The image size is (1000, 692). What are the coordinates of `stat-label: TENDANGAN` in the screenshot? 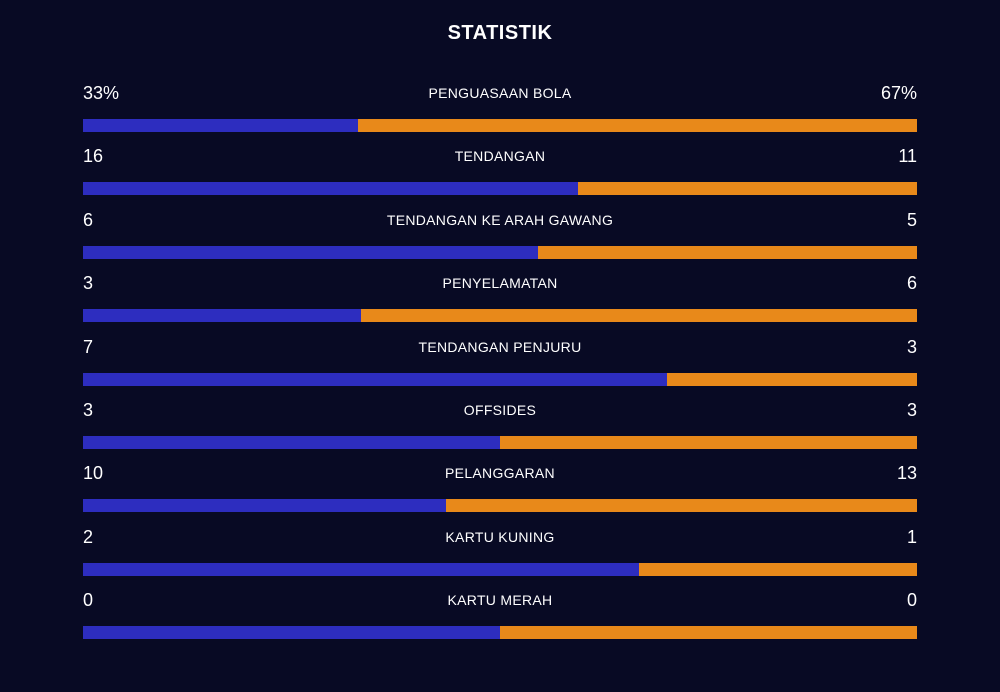 It's located at (500, 156).